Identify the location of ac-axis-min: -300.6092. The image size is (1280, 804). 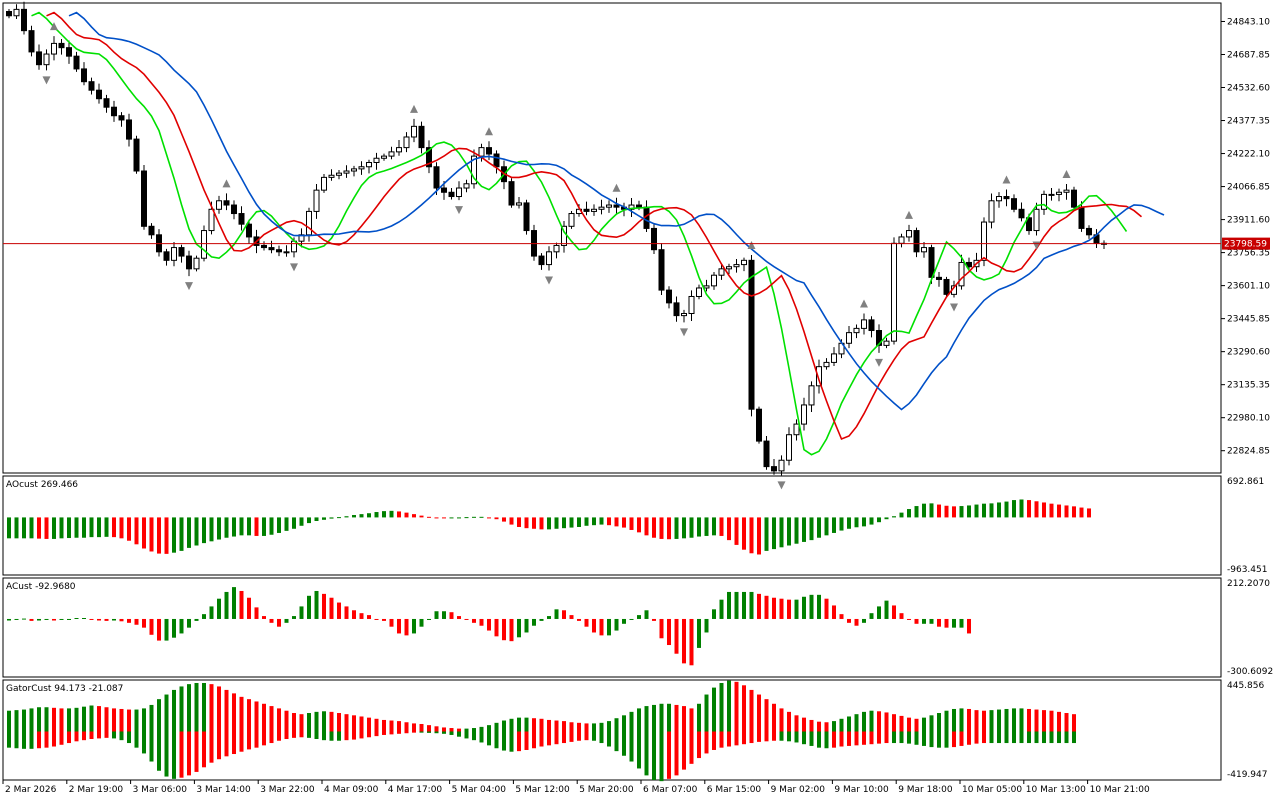
(1250, 672).